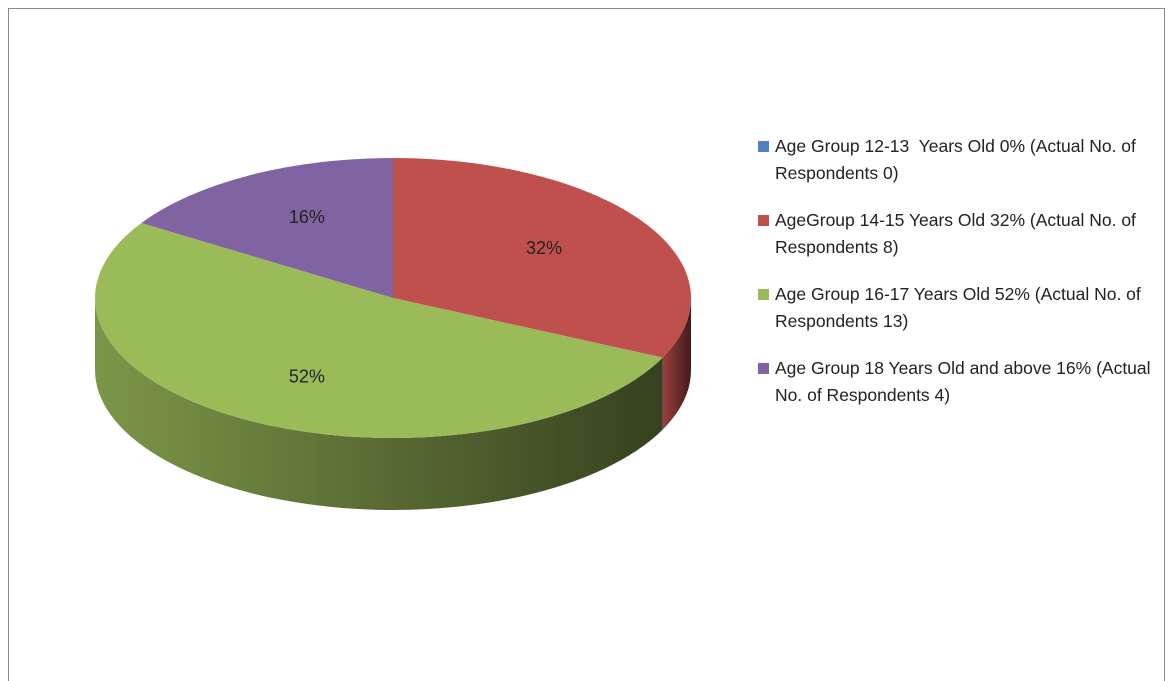  Describe the element at coordinates (307, 376) in the screenshot. I see `data-label: 52%` at that location.